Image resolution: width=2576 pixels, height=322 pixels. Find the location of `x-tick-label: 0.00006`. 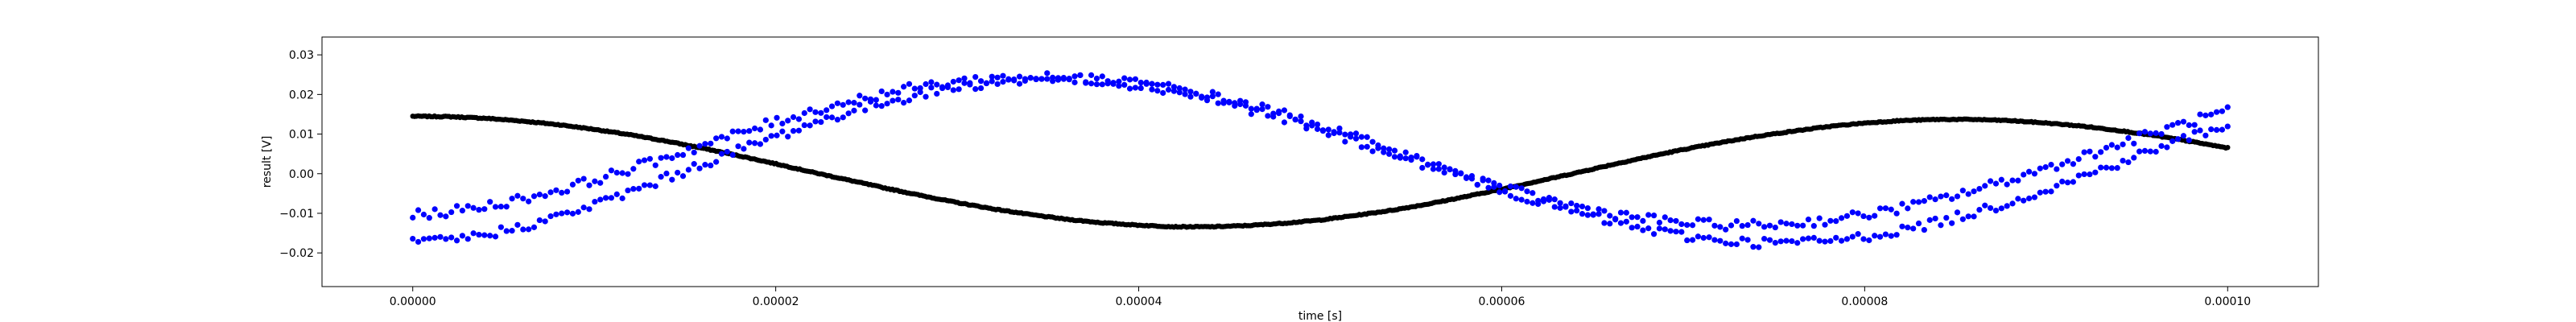

x-tick-label: 0.00006 is located at coordinates (1502, 301).